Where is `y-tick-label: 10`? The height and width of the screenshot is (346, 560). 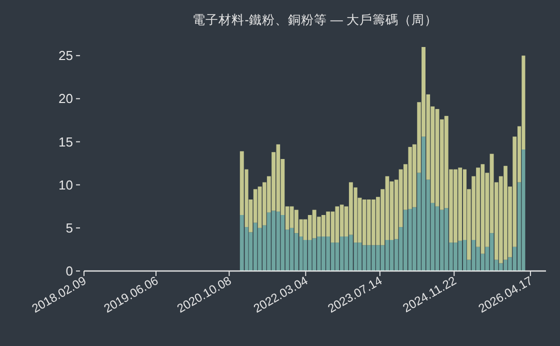 y-tick-label: 10 is located at coordinates (65, 184).